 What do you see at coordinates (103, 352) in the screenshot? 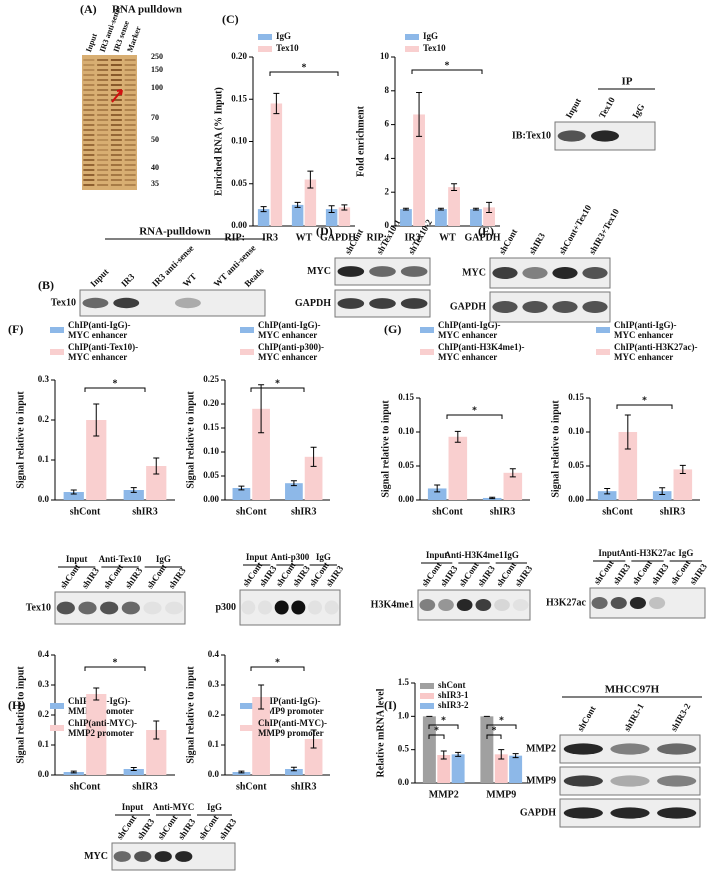
I see `legend-label: ChIP(anti-Tex10)-MYC enhancer` at bounding box center [103, 352].